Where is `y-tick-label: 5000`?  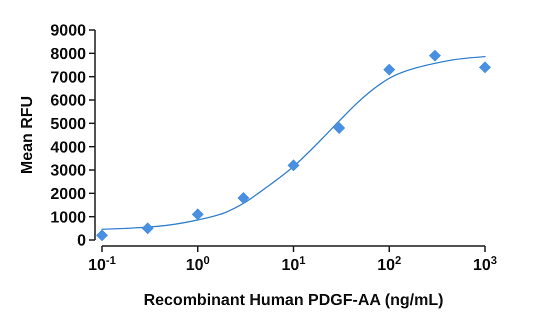 y-tick-label: 5000 is located at coordinates (68, 124).